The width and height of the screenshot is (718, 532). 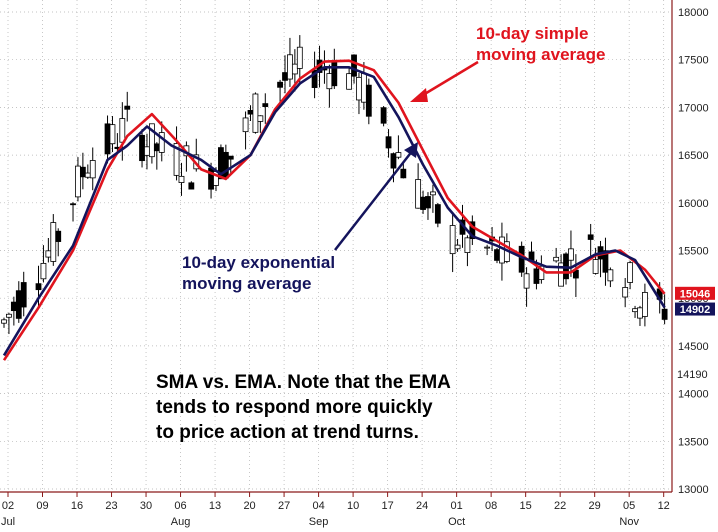 What do you see at coordinates (287, 432) in the screenshot?
I see `note-annotation-line-3: to price action at trend turns.` at bounding box center [287, 432].